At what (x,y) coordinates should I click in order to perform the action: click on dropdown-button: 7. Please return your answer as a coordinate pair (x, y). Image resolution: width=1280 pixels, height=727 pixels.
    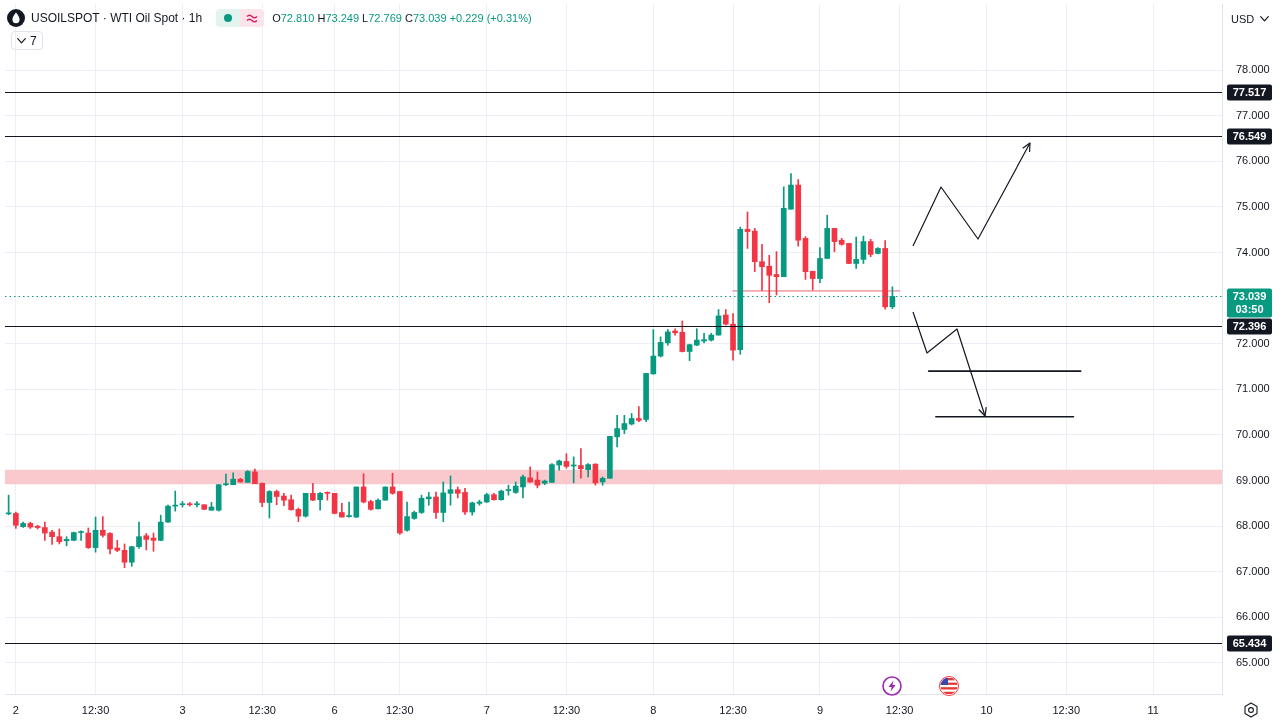
    Looking at the image, I should click on (27, 40).